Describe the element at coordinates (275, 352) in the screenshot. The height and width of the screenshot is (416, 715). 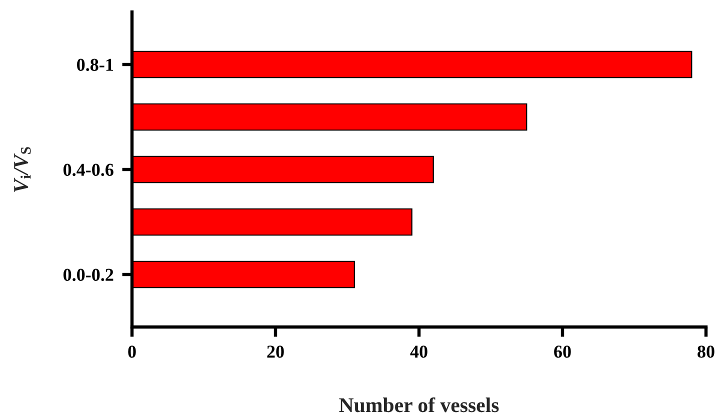
I see `x-tick-label: 20` at that location.